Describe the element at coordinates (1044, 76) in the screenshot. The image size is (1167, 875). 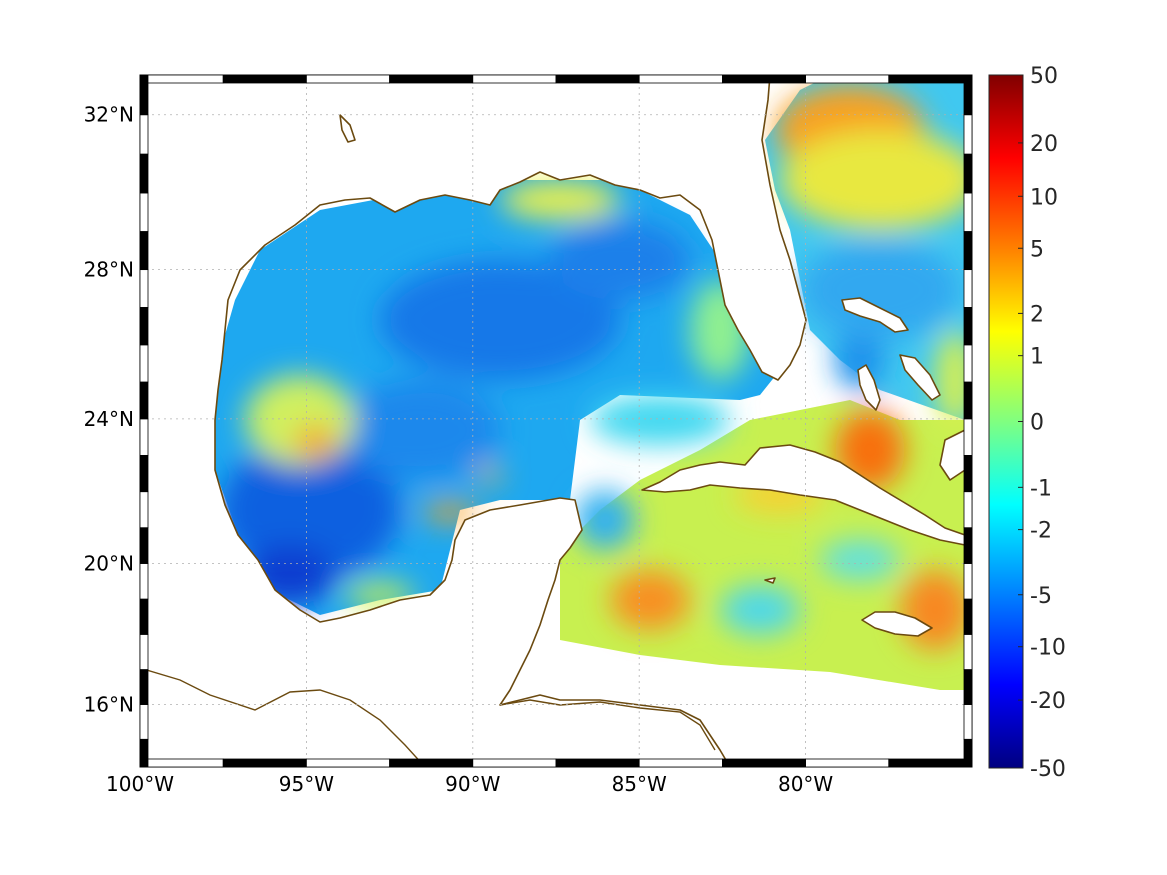
I see `colorbar-tick-label: 50` at that location.